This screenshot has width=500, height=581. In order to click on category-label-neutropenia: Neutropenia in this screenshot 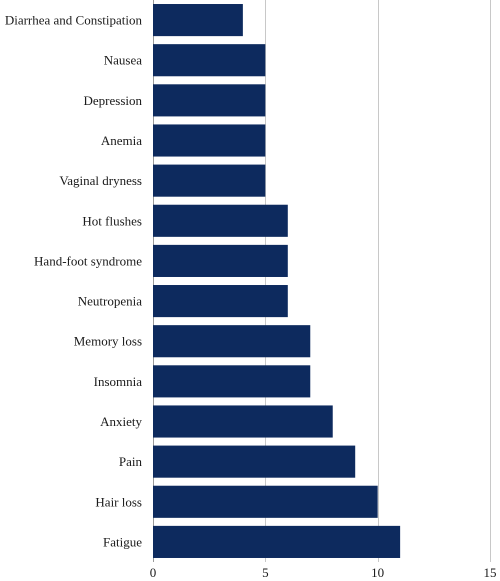, I will do `click(110, 301)`.